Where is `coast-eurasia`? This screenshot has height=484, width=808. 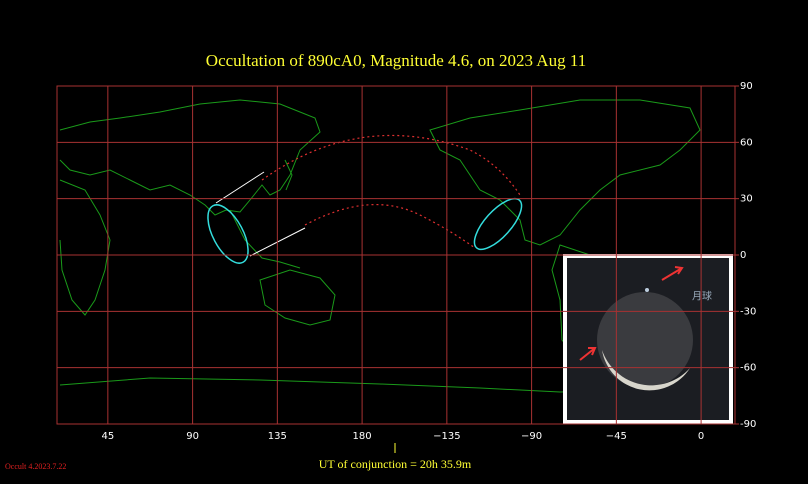 coast-eurasia is located at coordinates (190, 157).